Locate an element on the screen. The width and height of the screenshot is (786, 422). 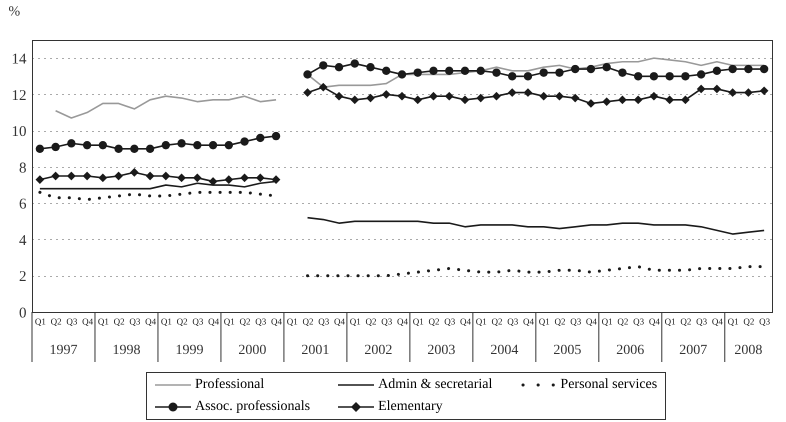
y-tick-label: 8 is located at coordinates (22, 168).